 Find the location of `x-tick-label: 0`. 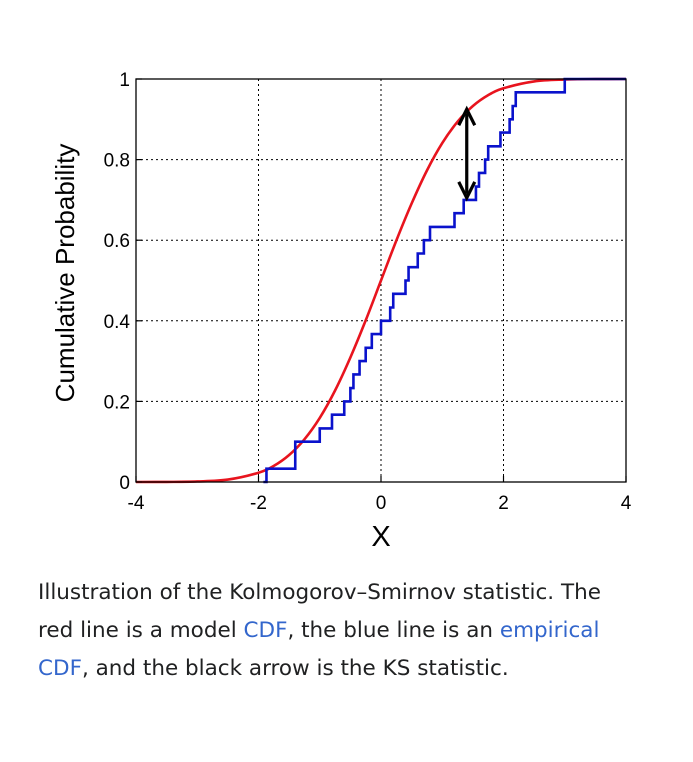

x-tick-label: 0 is located at coordinates (381, 503).